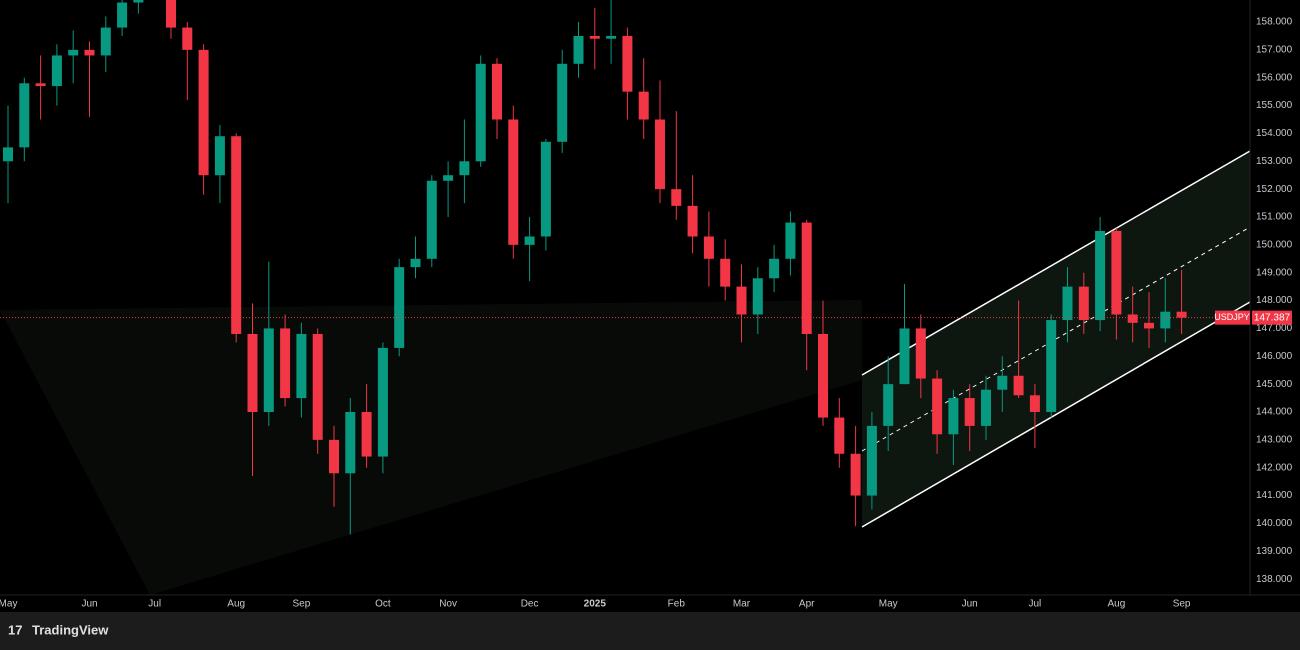 The height and width of the screenshot is (650, 1300). I want to click on y-tick-label: 144.000, so click(1274, 412).